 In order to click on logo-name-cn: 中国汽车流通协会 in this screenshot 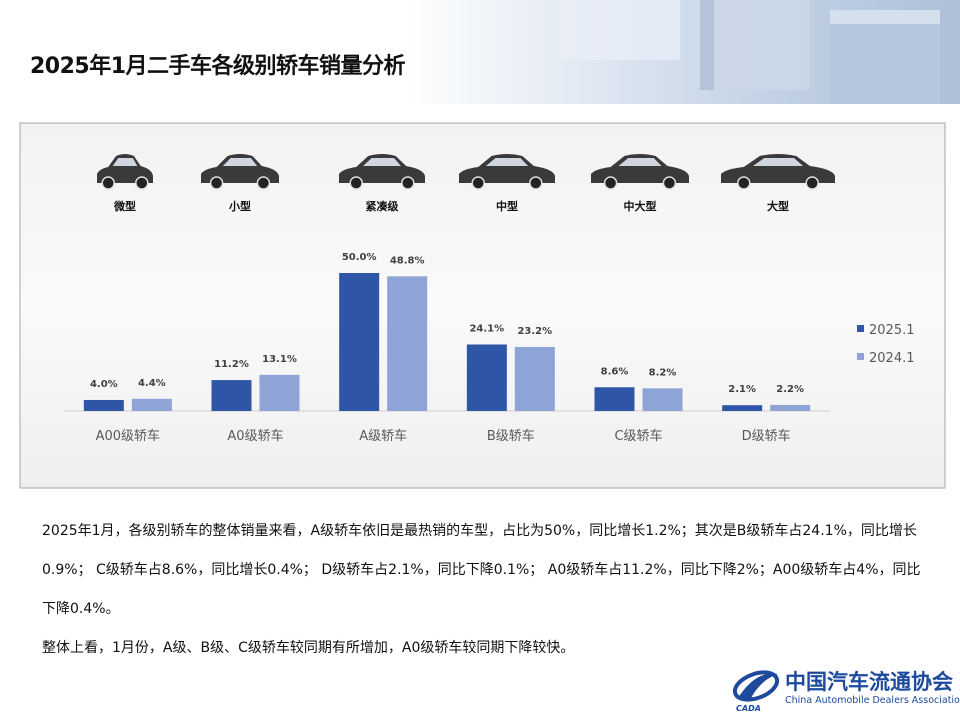, I will do `click(869, 681)`.